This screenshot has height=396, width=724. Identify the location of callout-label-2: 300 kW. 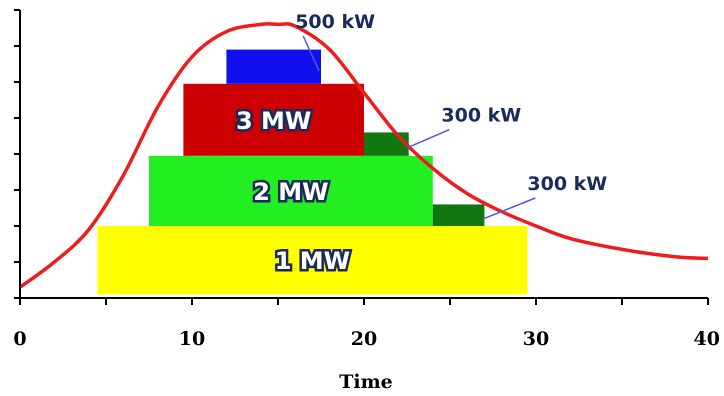
(567, 184).